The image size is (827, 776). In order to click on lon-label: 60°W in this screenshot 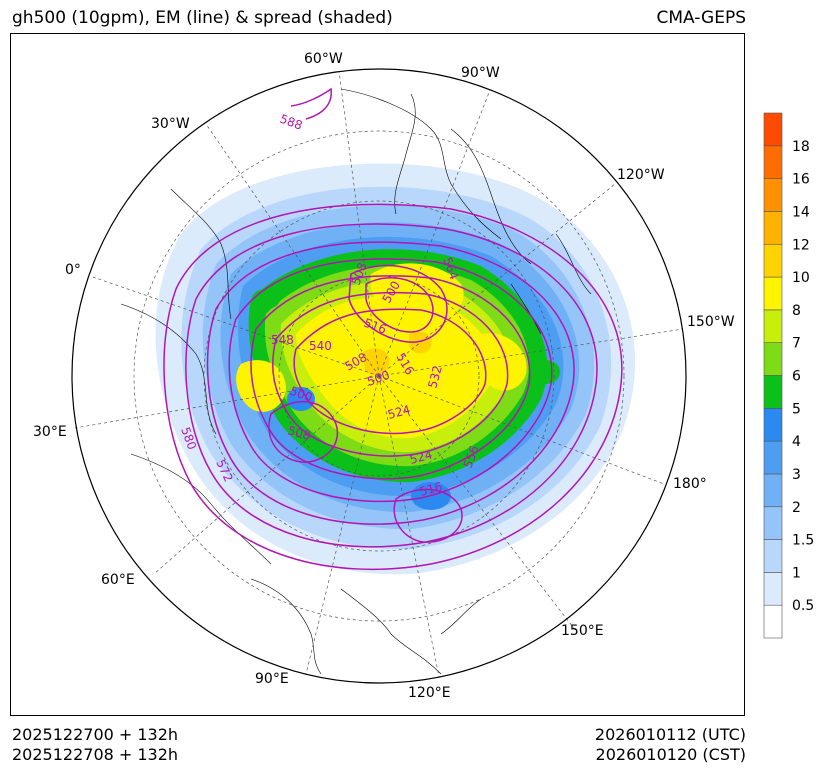, I will do `click(323, 59)`.